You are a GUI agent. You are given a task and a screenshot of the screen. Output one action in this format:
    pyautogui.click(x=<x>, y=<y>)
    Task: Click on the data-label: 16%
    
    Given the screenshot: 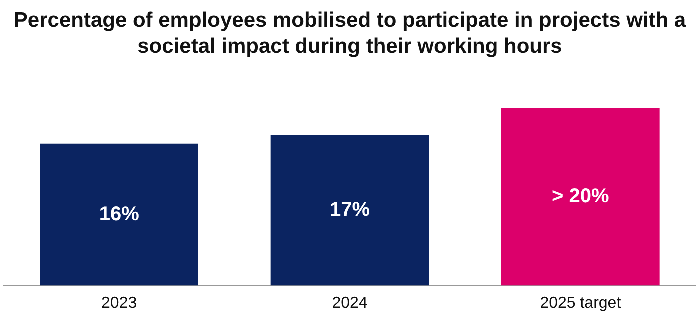 What is the action you would take?
    pyautogui.click(x=119, y=214)
    